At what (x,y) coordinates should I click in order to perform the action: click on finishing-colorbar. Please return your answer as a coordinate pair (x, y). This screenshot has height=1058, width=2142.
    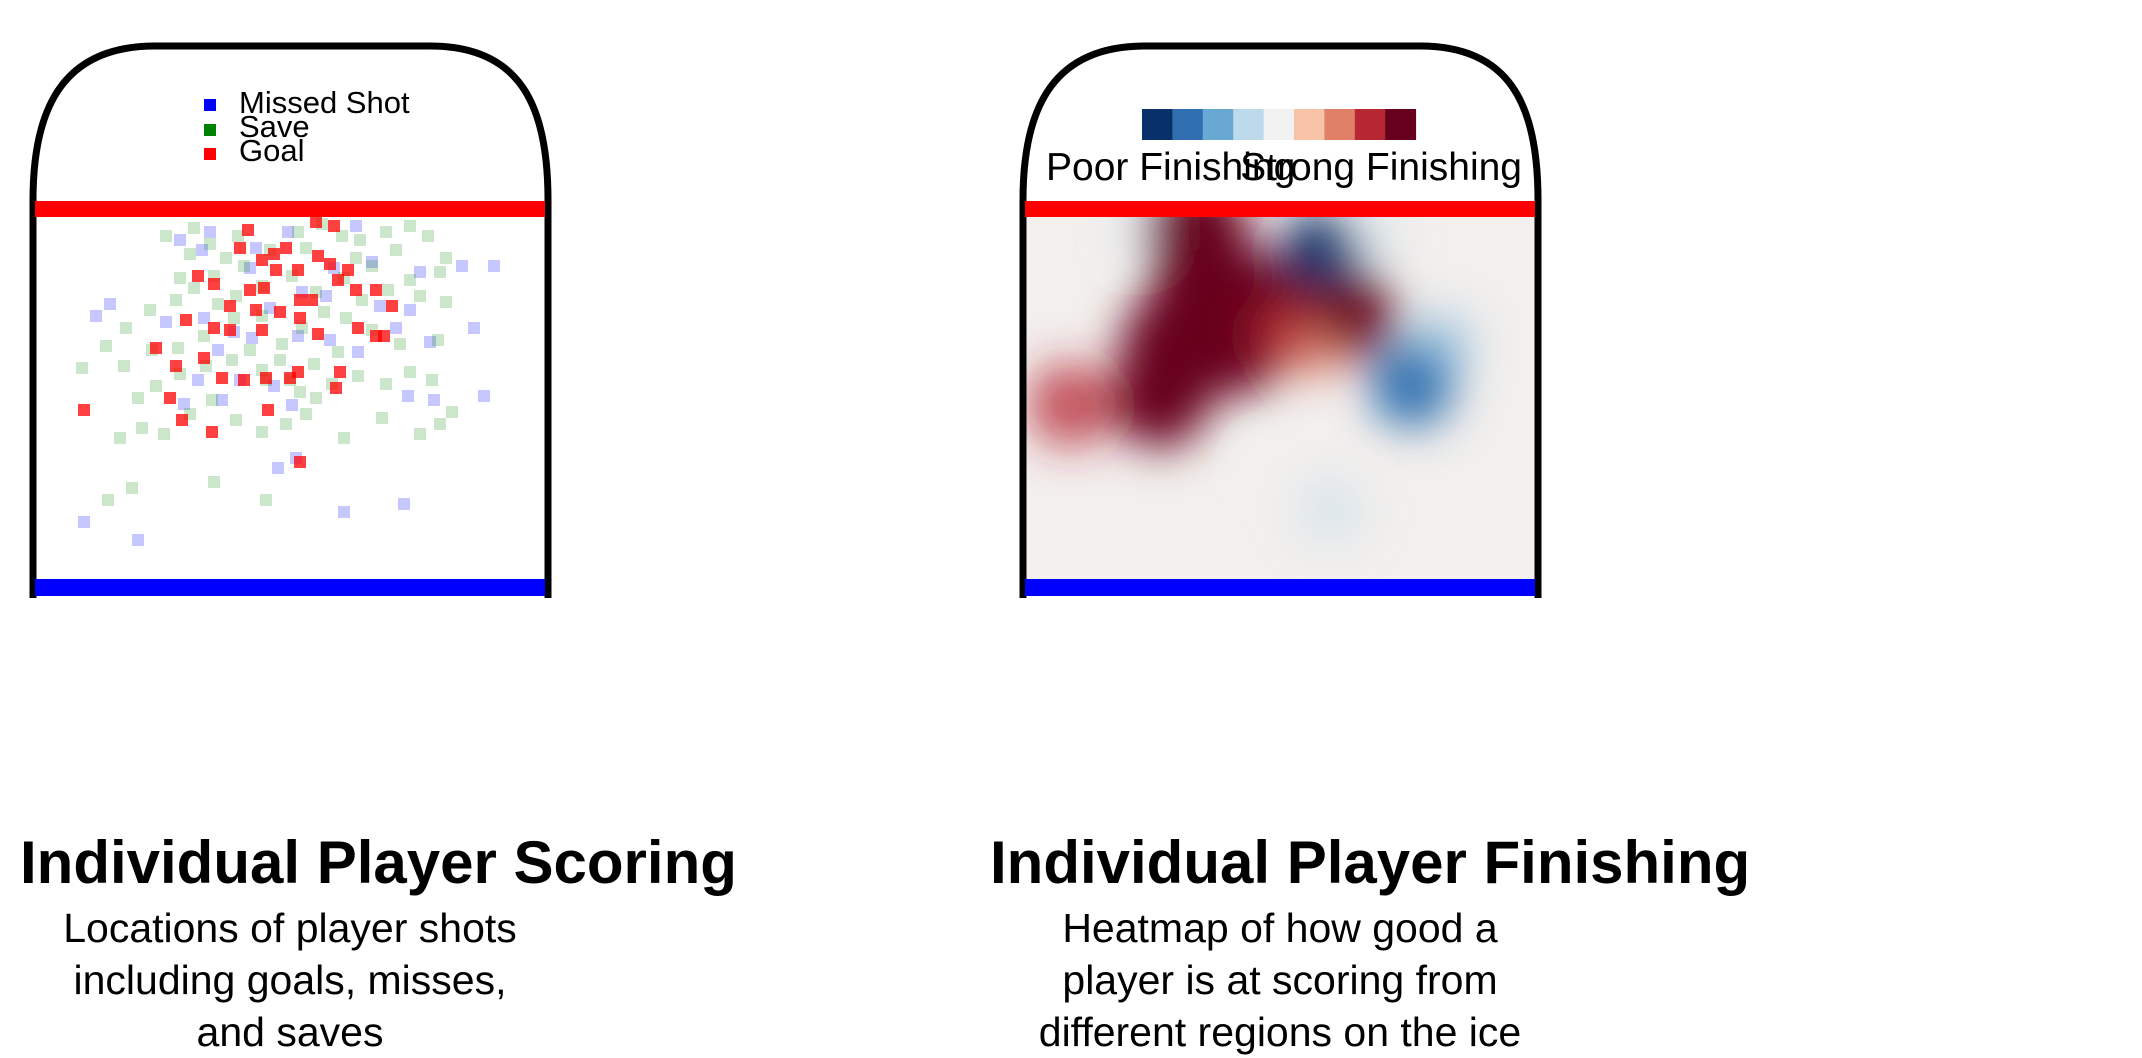
    Looking at the image, I should click on (1279, 124).